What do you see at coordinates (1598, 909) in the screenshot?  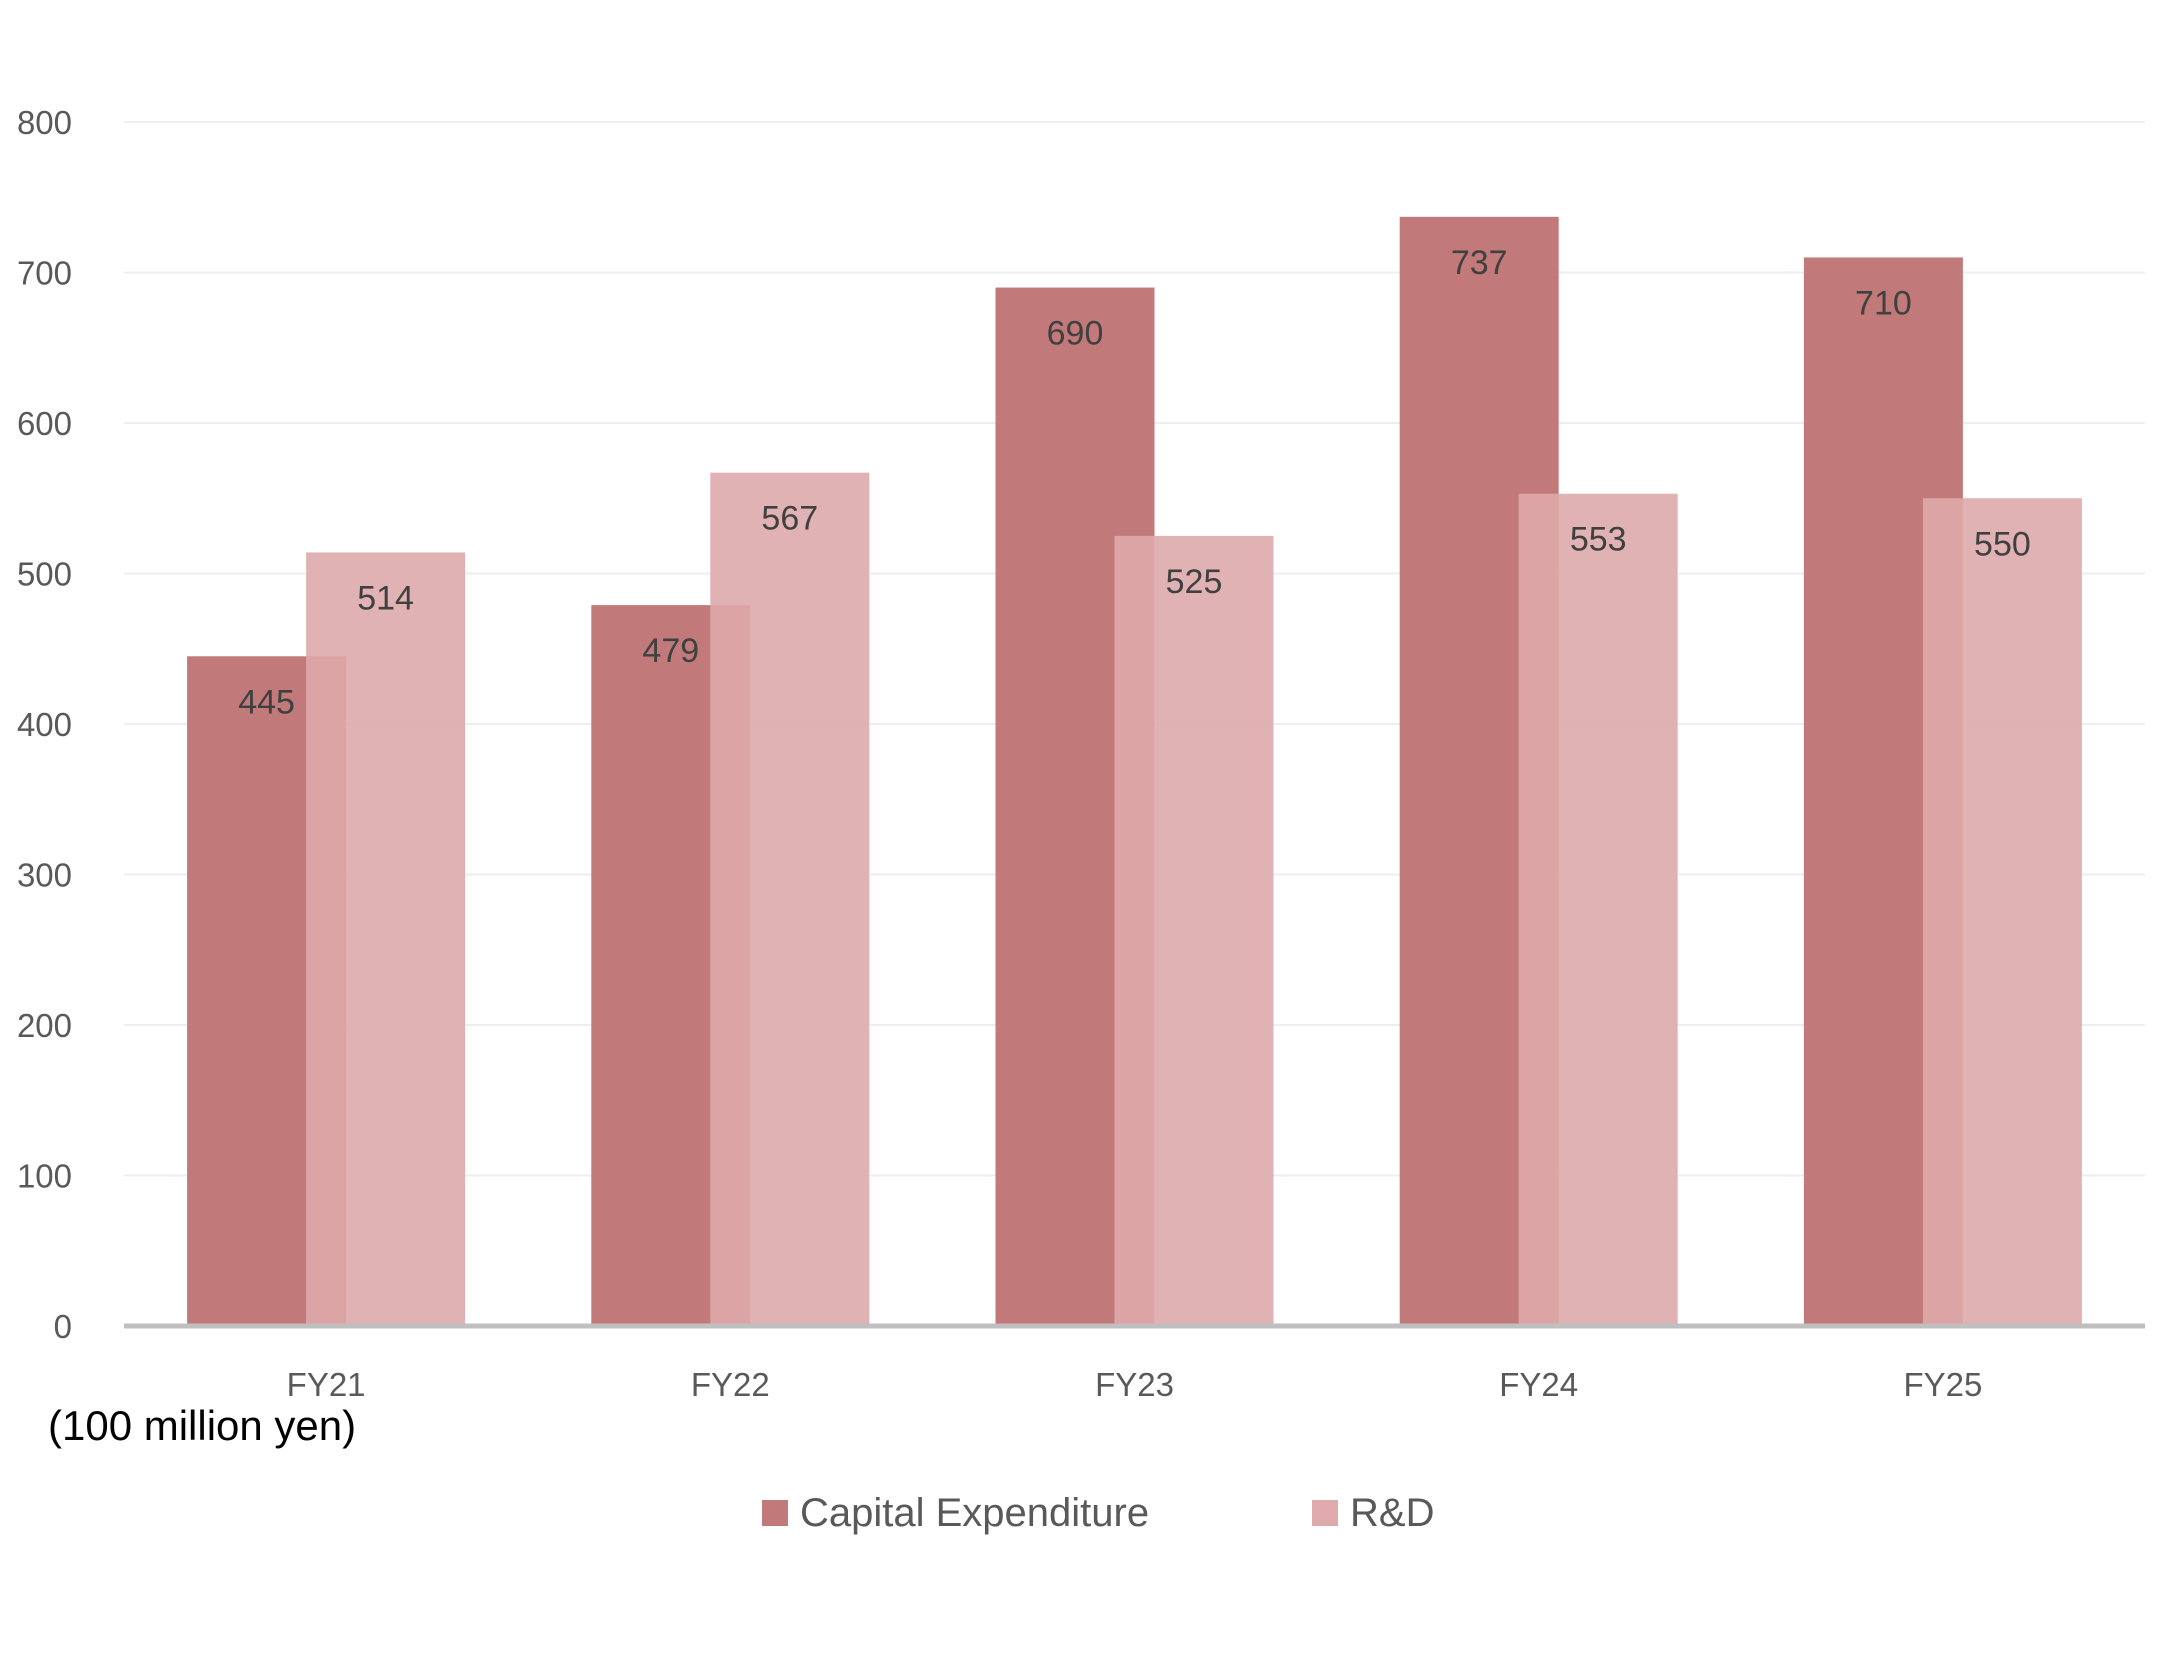 I see `bar-rd-fy24` at bounding box center [1598, 909].